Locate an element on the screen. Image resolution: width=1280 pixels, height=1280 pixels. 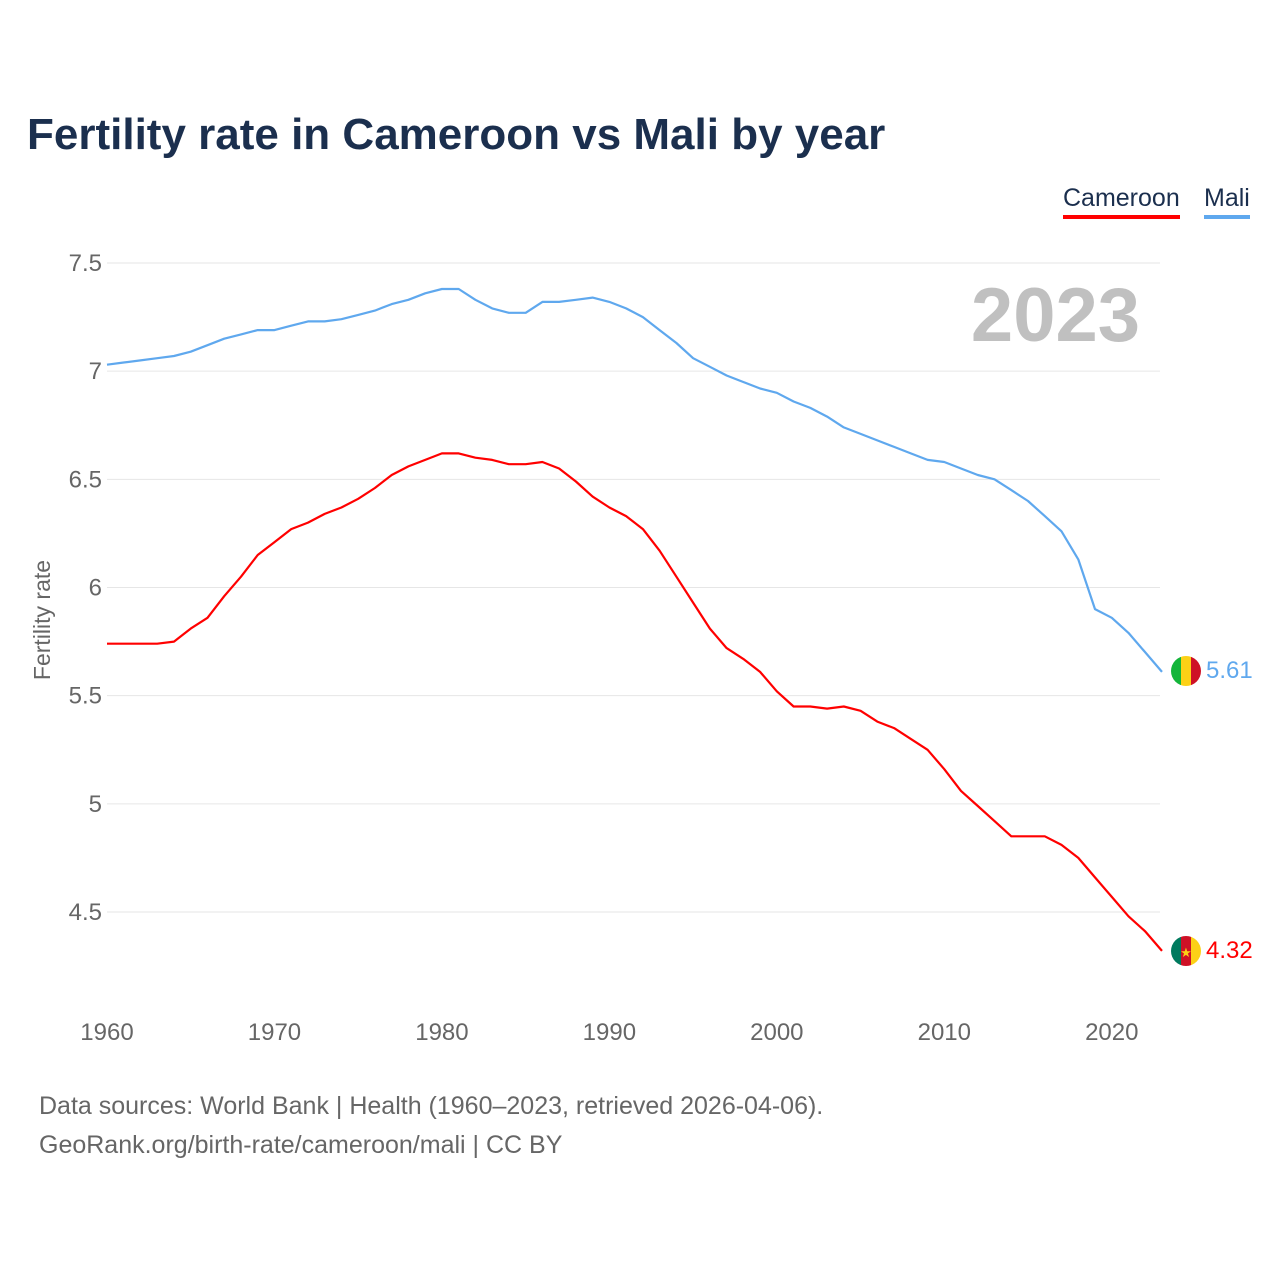
y-tick-label: 5 is located at coordinates (95, 804).